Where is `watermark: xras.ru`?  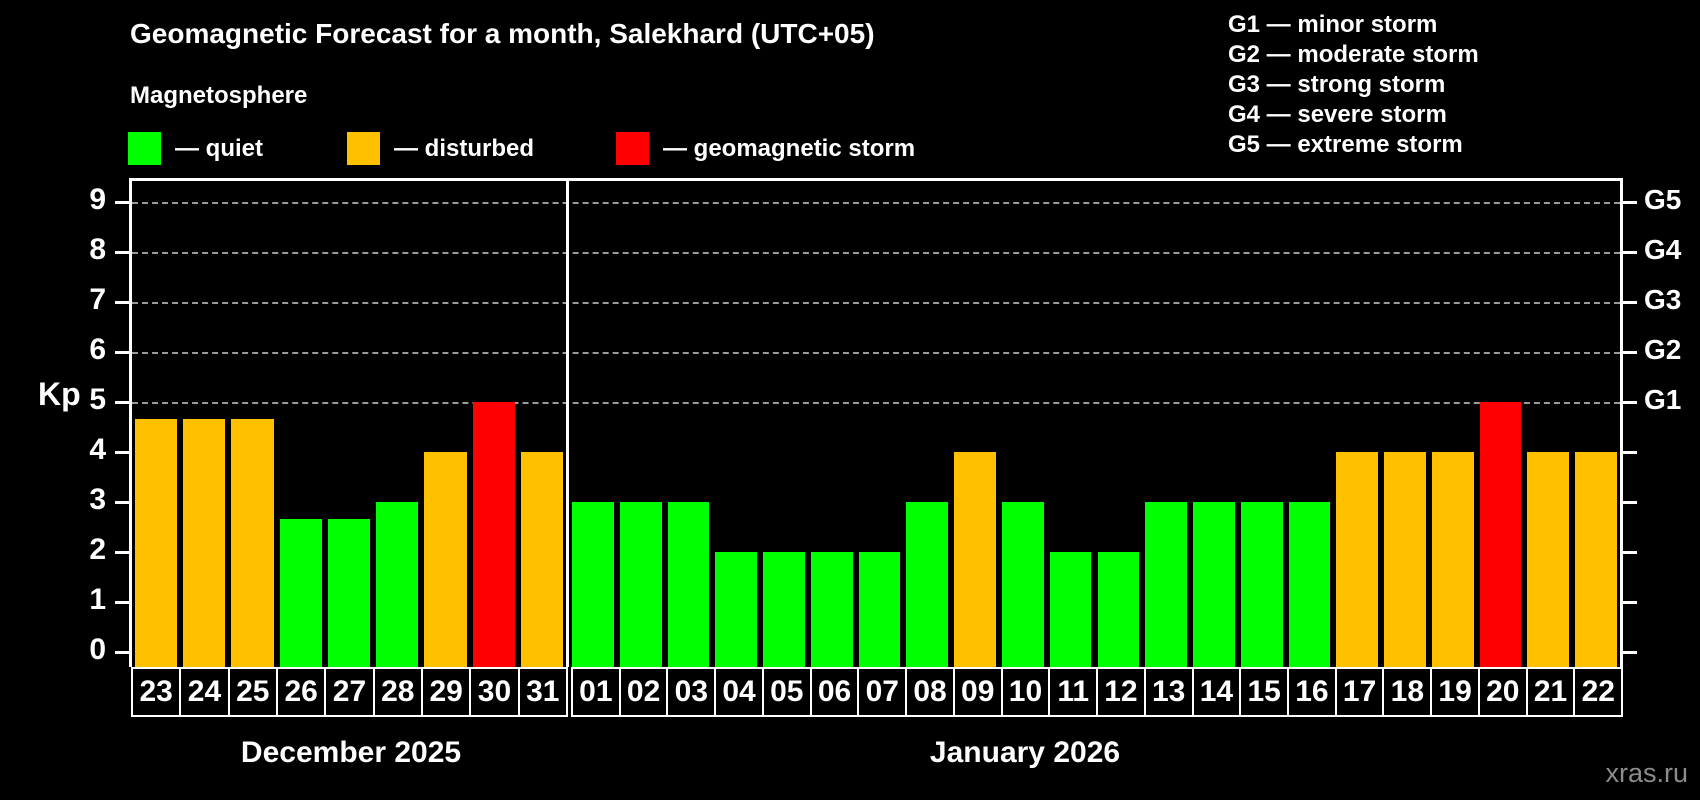
watermark: xras.ru is located at coordinates (1646, 773).